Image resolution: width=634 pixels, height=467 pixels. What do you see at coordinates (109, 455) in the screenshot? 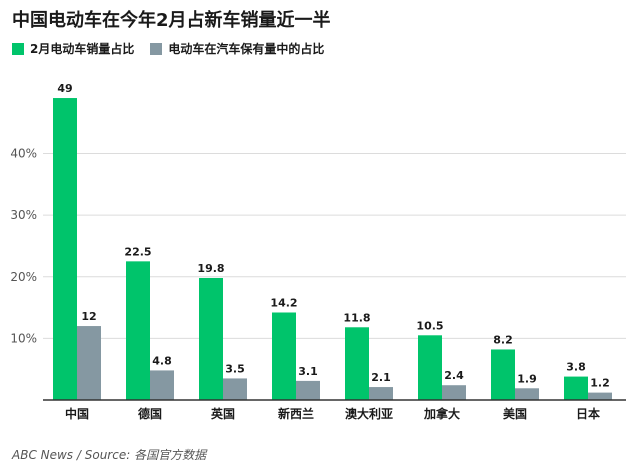
I see `source-note: ABC News / Source: 各国官方数据` at bounding box center [109, 455].